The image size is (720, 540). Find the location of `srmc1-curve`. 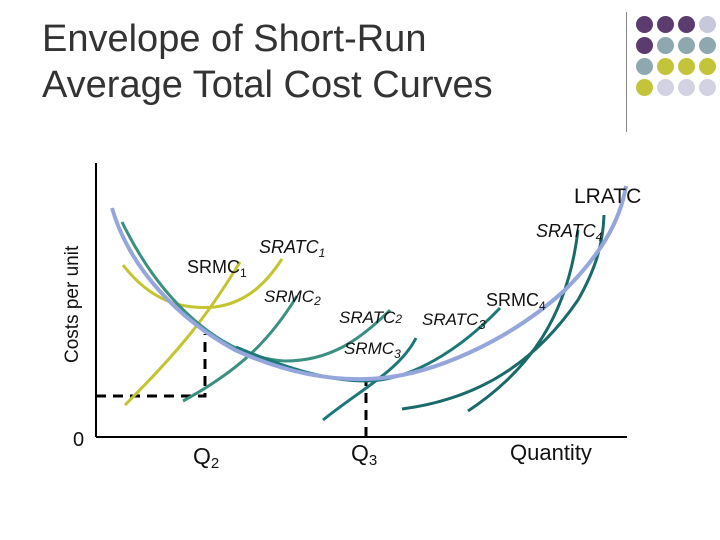

srmc1-curve is located at coordinates (182, 334).